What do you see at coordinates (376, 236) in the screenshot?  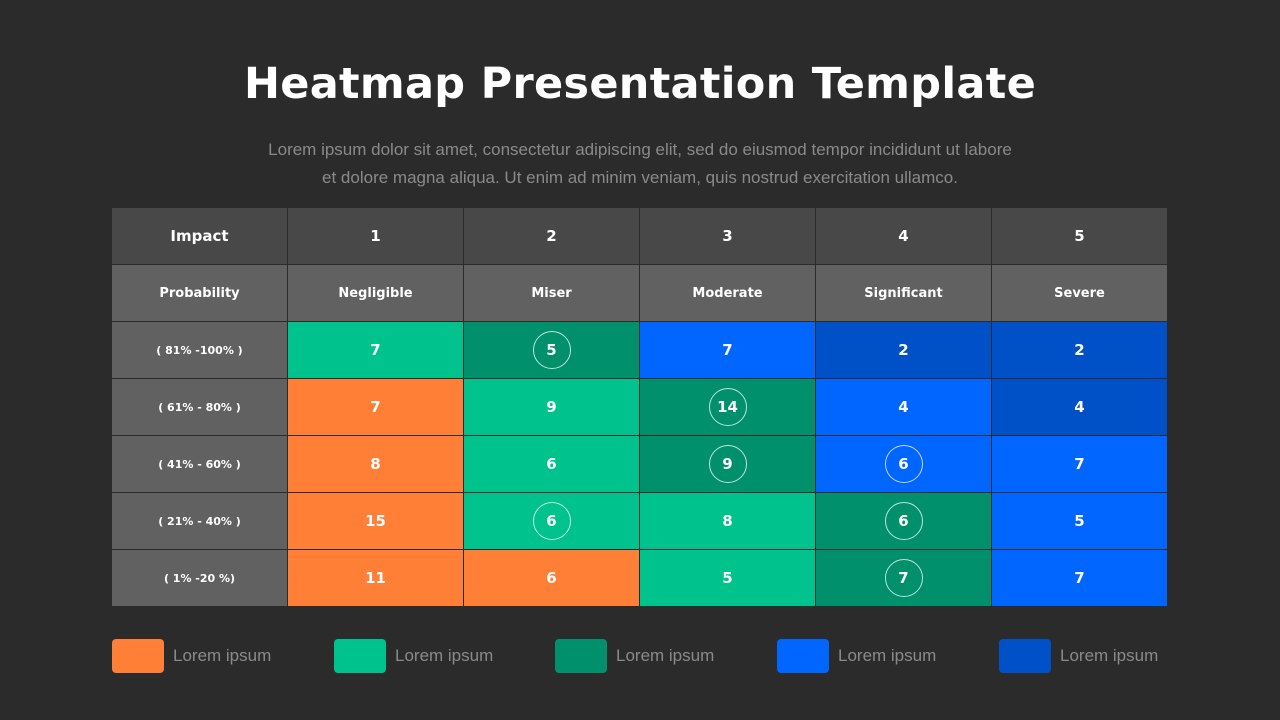 I see `impact-level-header: 1` at bounding box center [376, 236].